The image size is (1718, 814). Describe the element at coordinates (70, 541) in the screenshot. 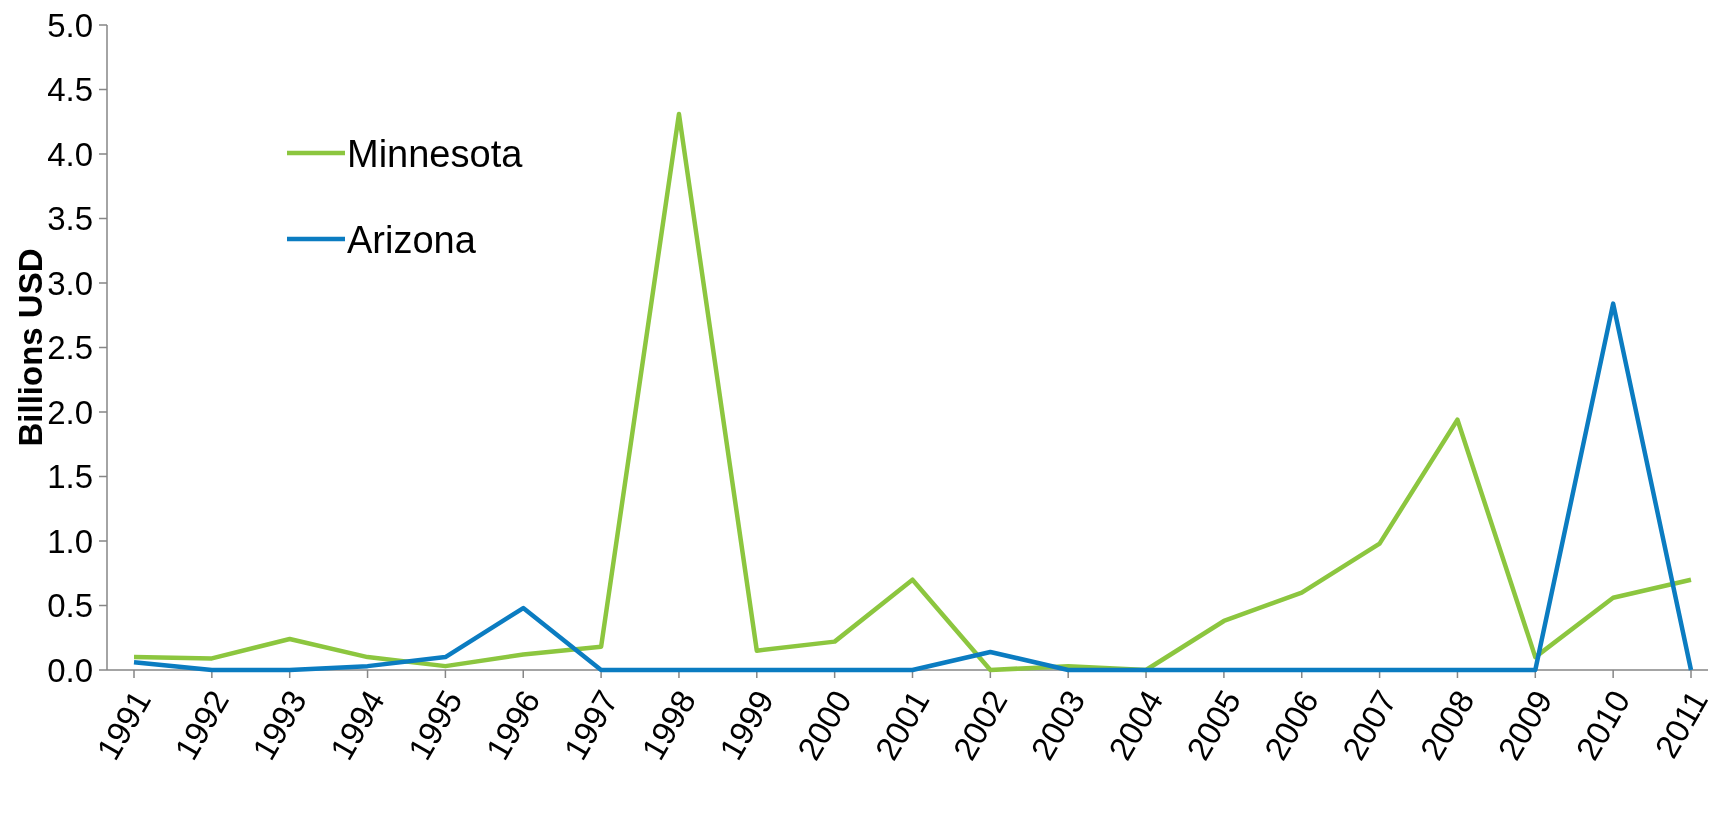

I see `y-tick-label: 1.0` at that location.